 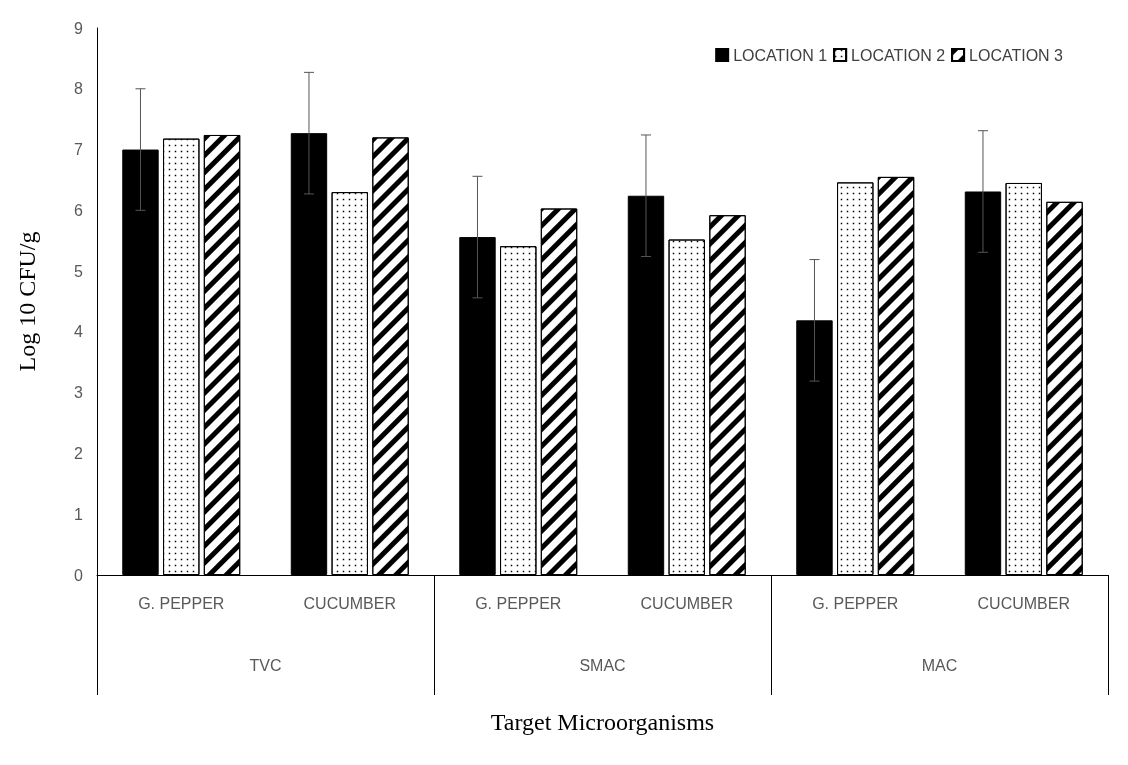 I want to click on legend-label: LOCATION 2, so click(x=898, y=55).